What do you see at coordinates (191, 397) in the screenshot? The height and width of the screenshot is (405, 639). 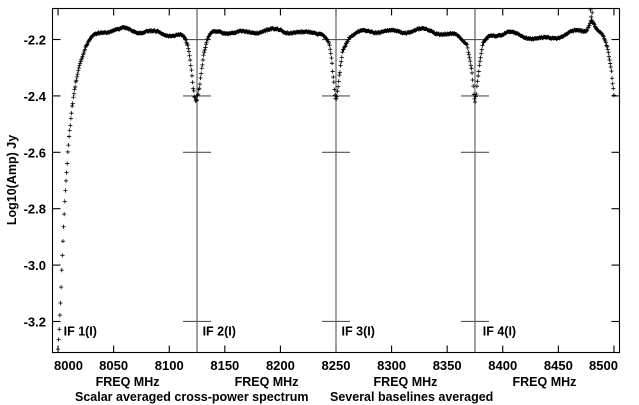 I see `caption-left: Scalar averaged cross-power spectrum` at bounding box center [191, 397].